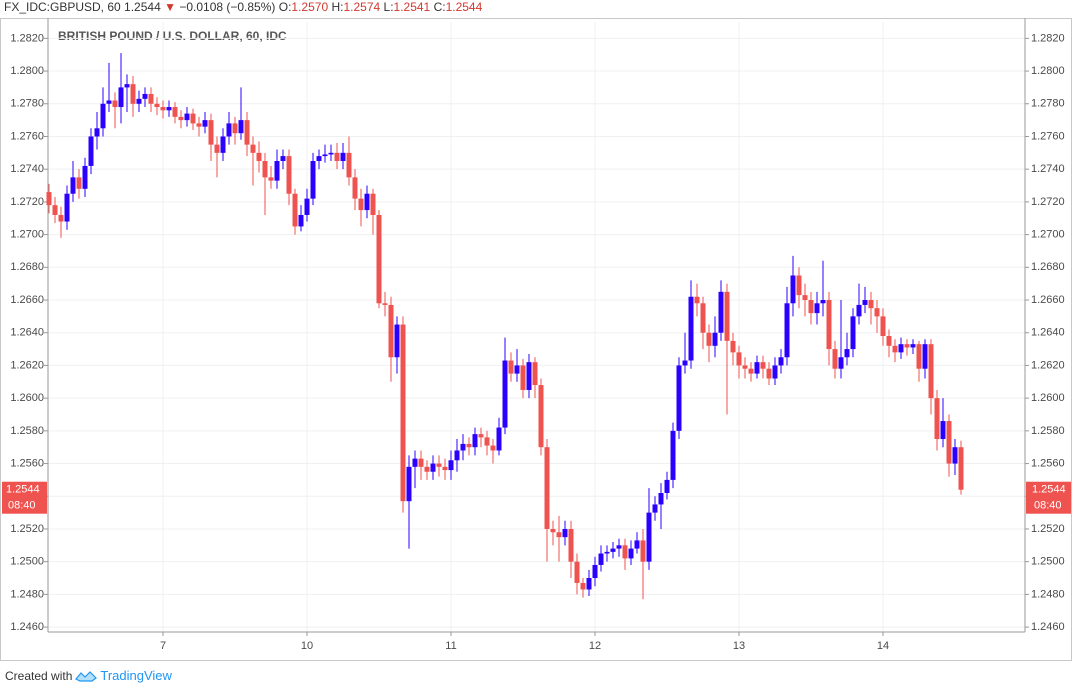 This screenshot has width=1077, height=692. Describe the element at coordinates (27, 300) in the screenshot. I see `y-tick-label: 1.2660` at that location.